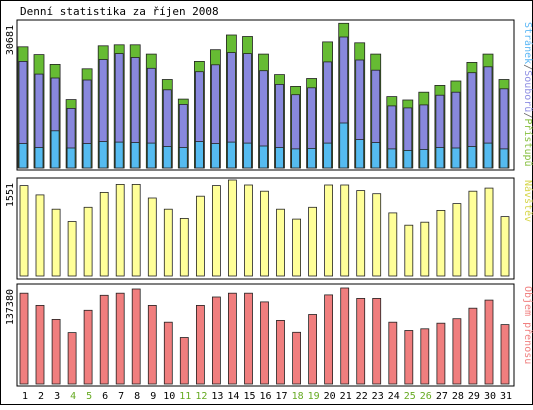 This screenshot has width=533, height=410. I want to click on x-tick-label-day-1: 1, so click(25, 396).